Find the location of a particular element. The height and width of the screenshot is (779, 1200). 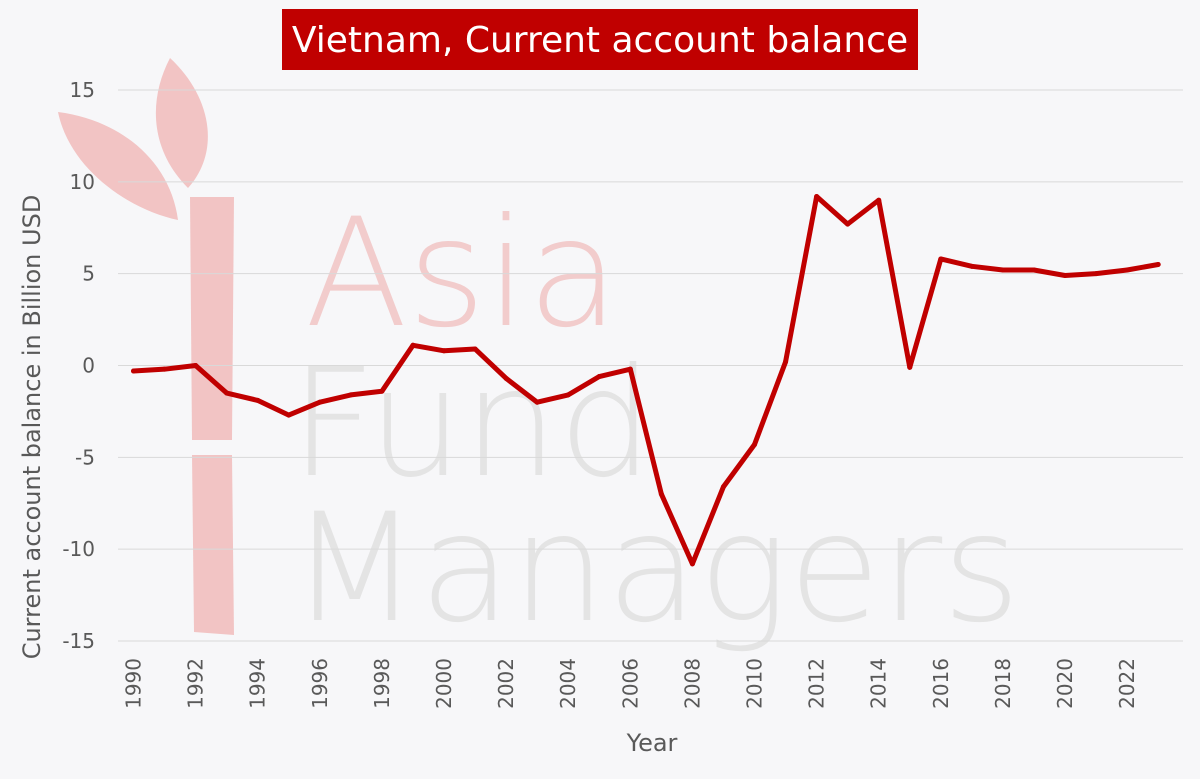

x-tick-label: 2020 is located at coordinates (1065, 683).